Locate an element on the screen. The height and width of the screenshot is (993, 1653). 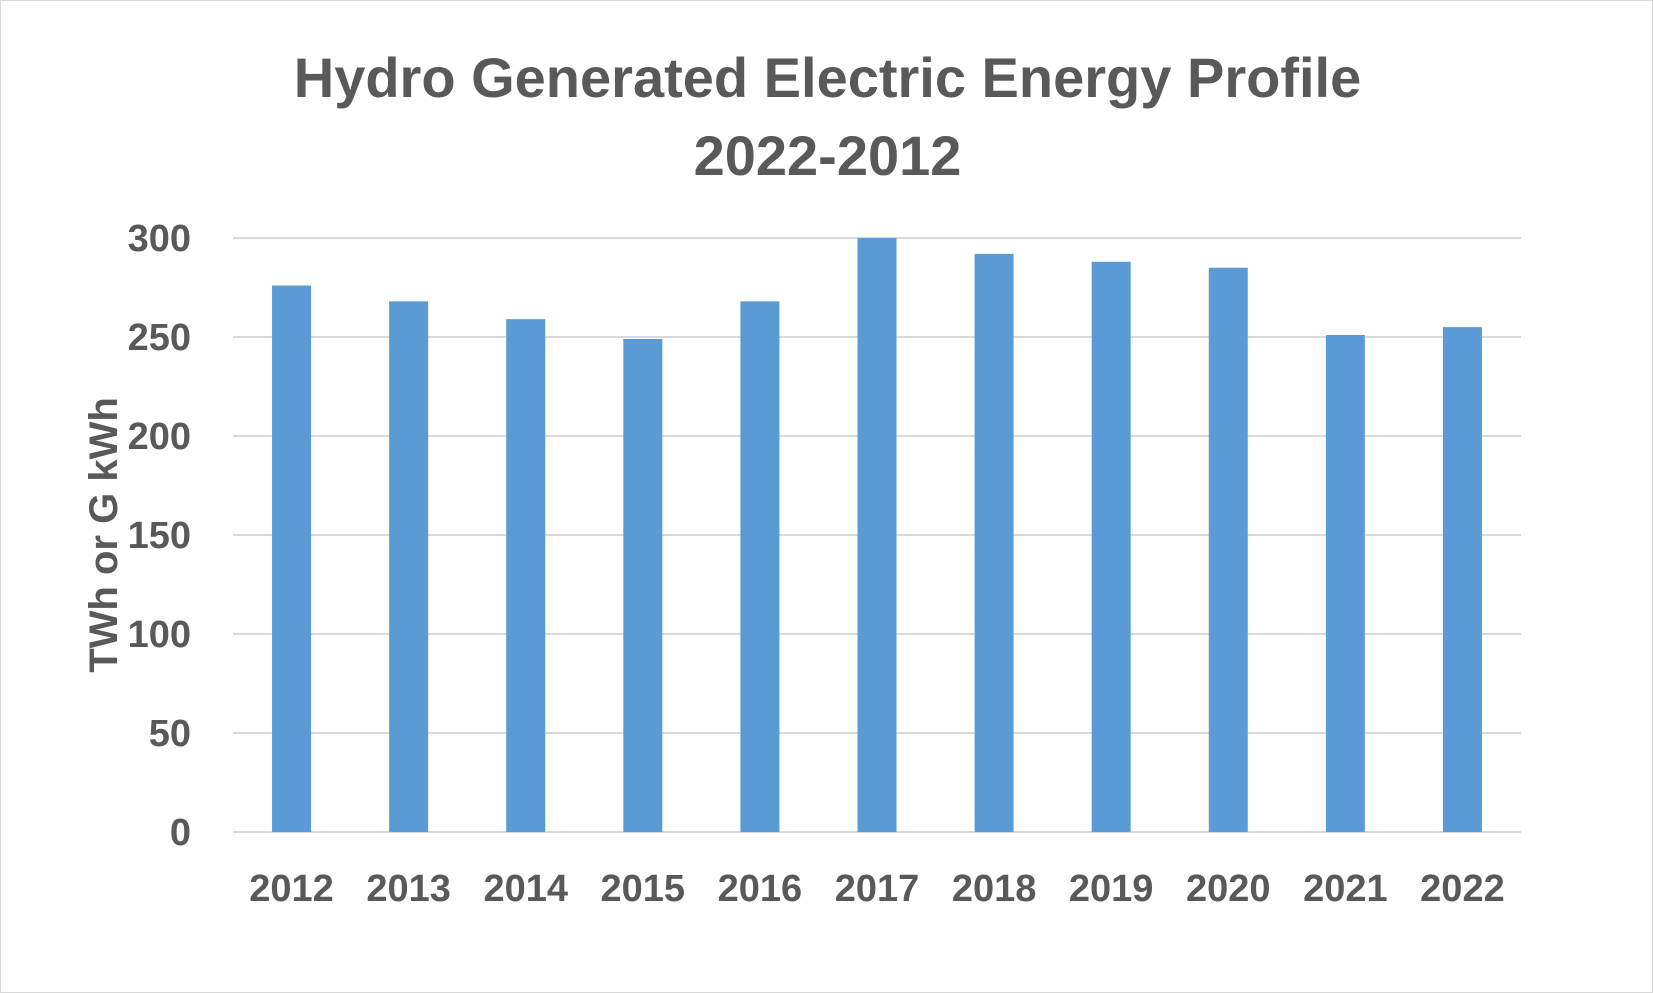
y-tick-label: 200 is located at coordinates (159, 437).